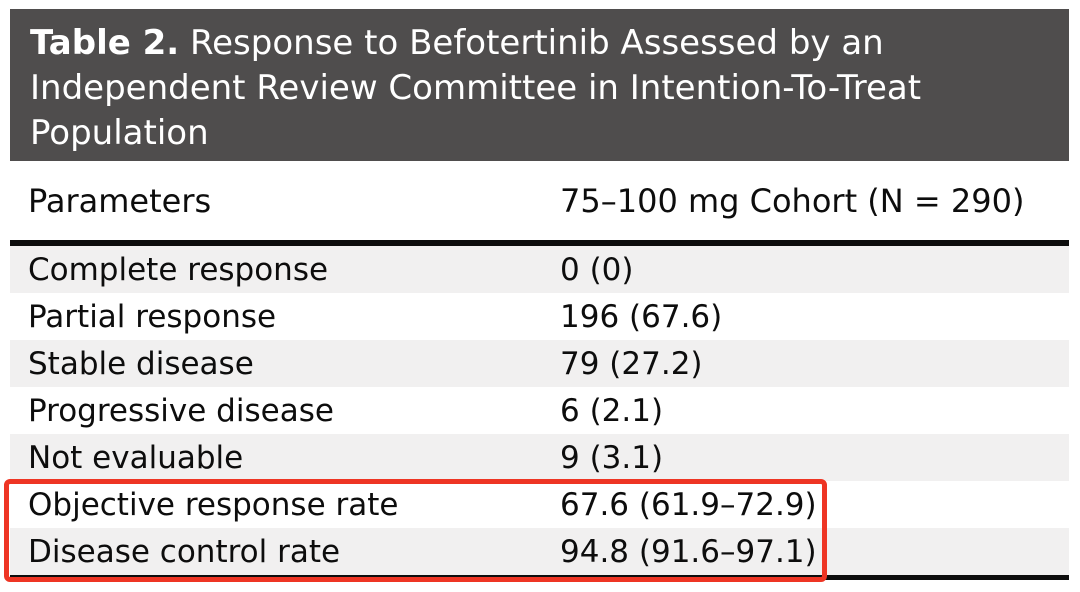 This screenshot has height=592, width=1080. I want to click on parameter-cell: Partial response, so click(152, 316).